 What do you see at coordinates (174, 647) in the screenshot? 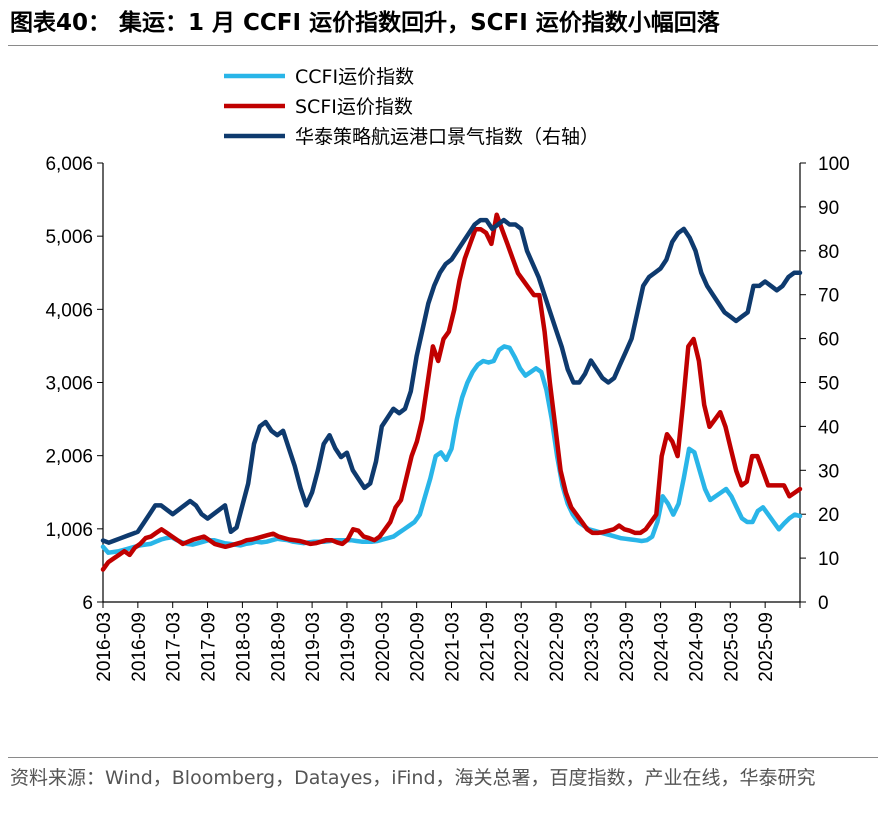
I see `x-tick-label: 2017-03` at bounding box center [174, 647].